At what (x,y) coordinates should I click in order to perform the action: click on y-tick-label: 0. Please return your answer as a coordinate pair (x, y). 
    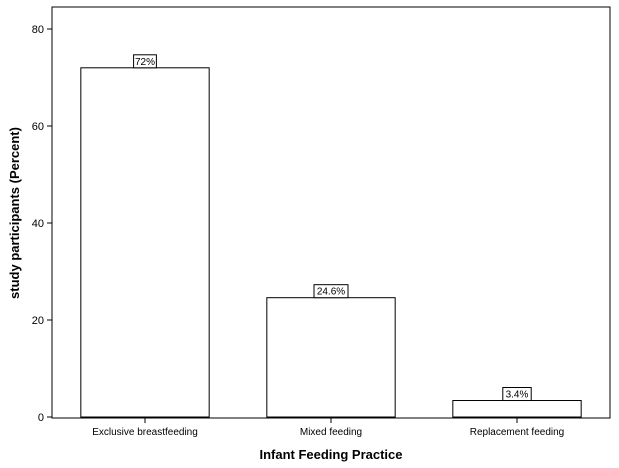
    Looking at the image, I should click on (41, 418).